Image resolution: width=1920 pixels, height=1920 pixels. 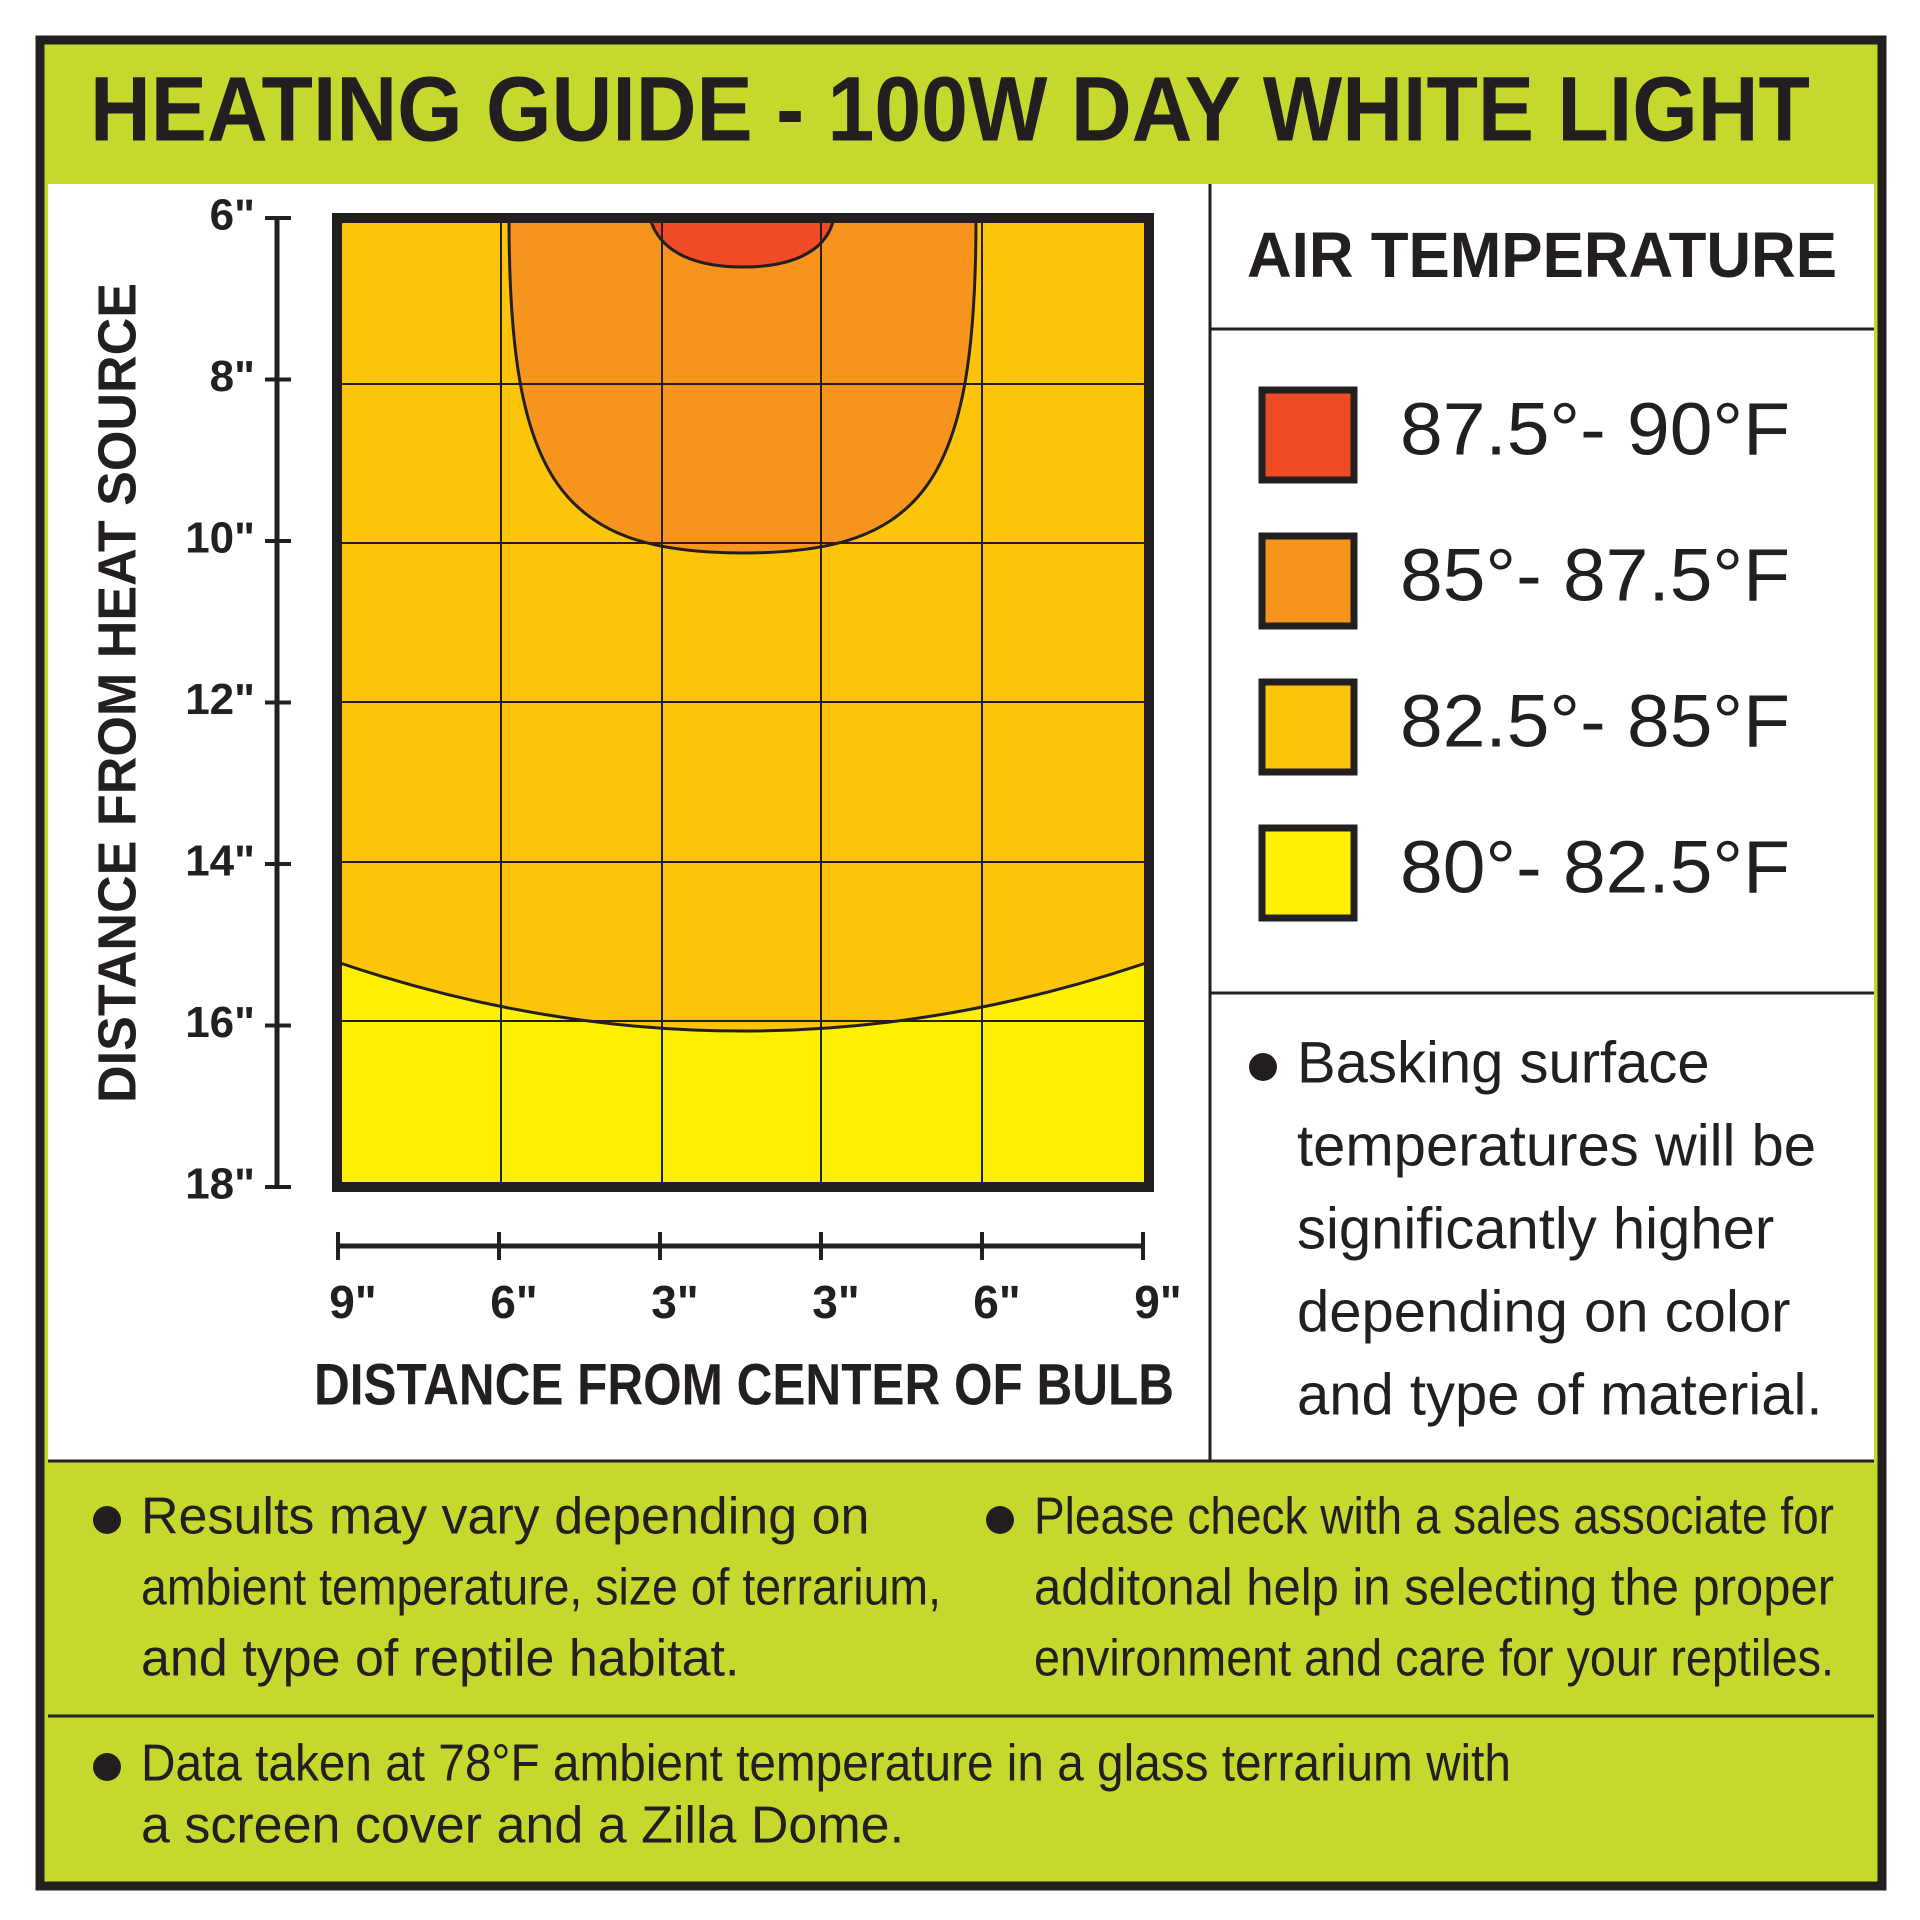 I want to click on note-line: ambient temperature, size of terrarium,, so click(x=541, y=1588).